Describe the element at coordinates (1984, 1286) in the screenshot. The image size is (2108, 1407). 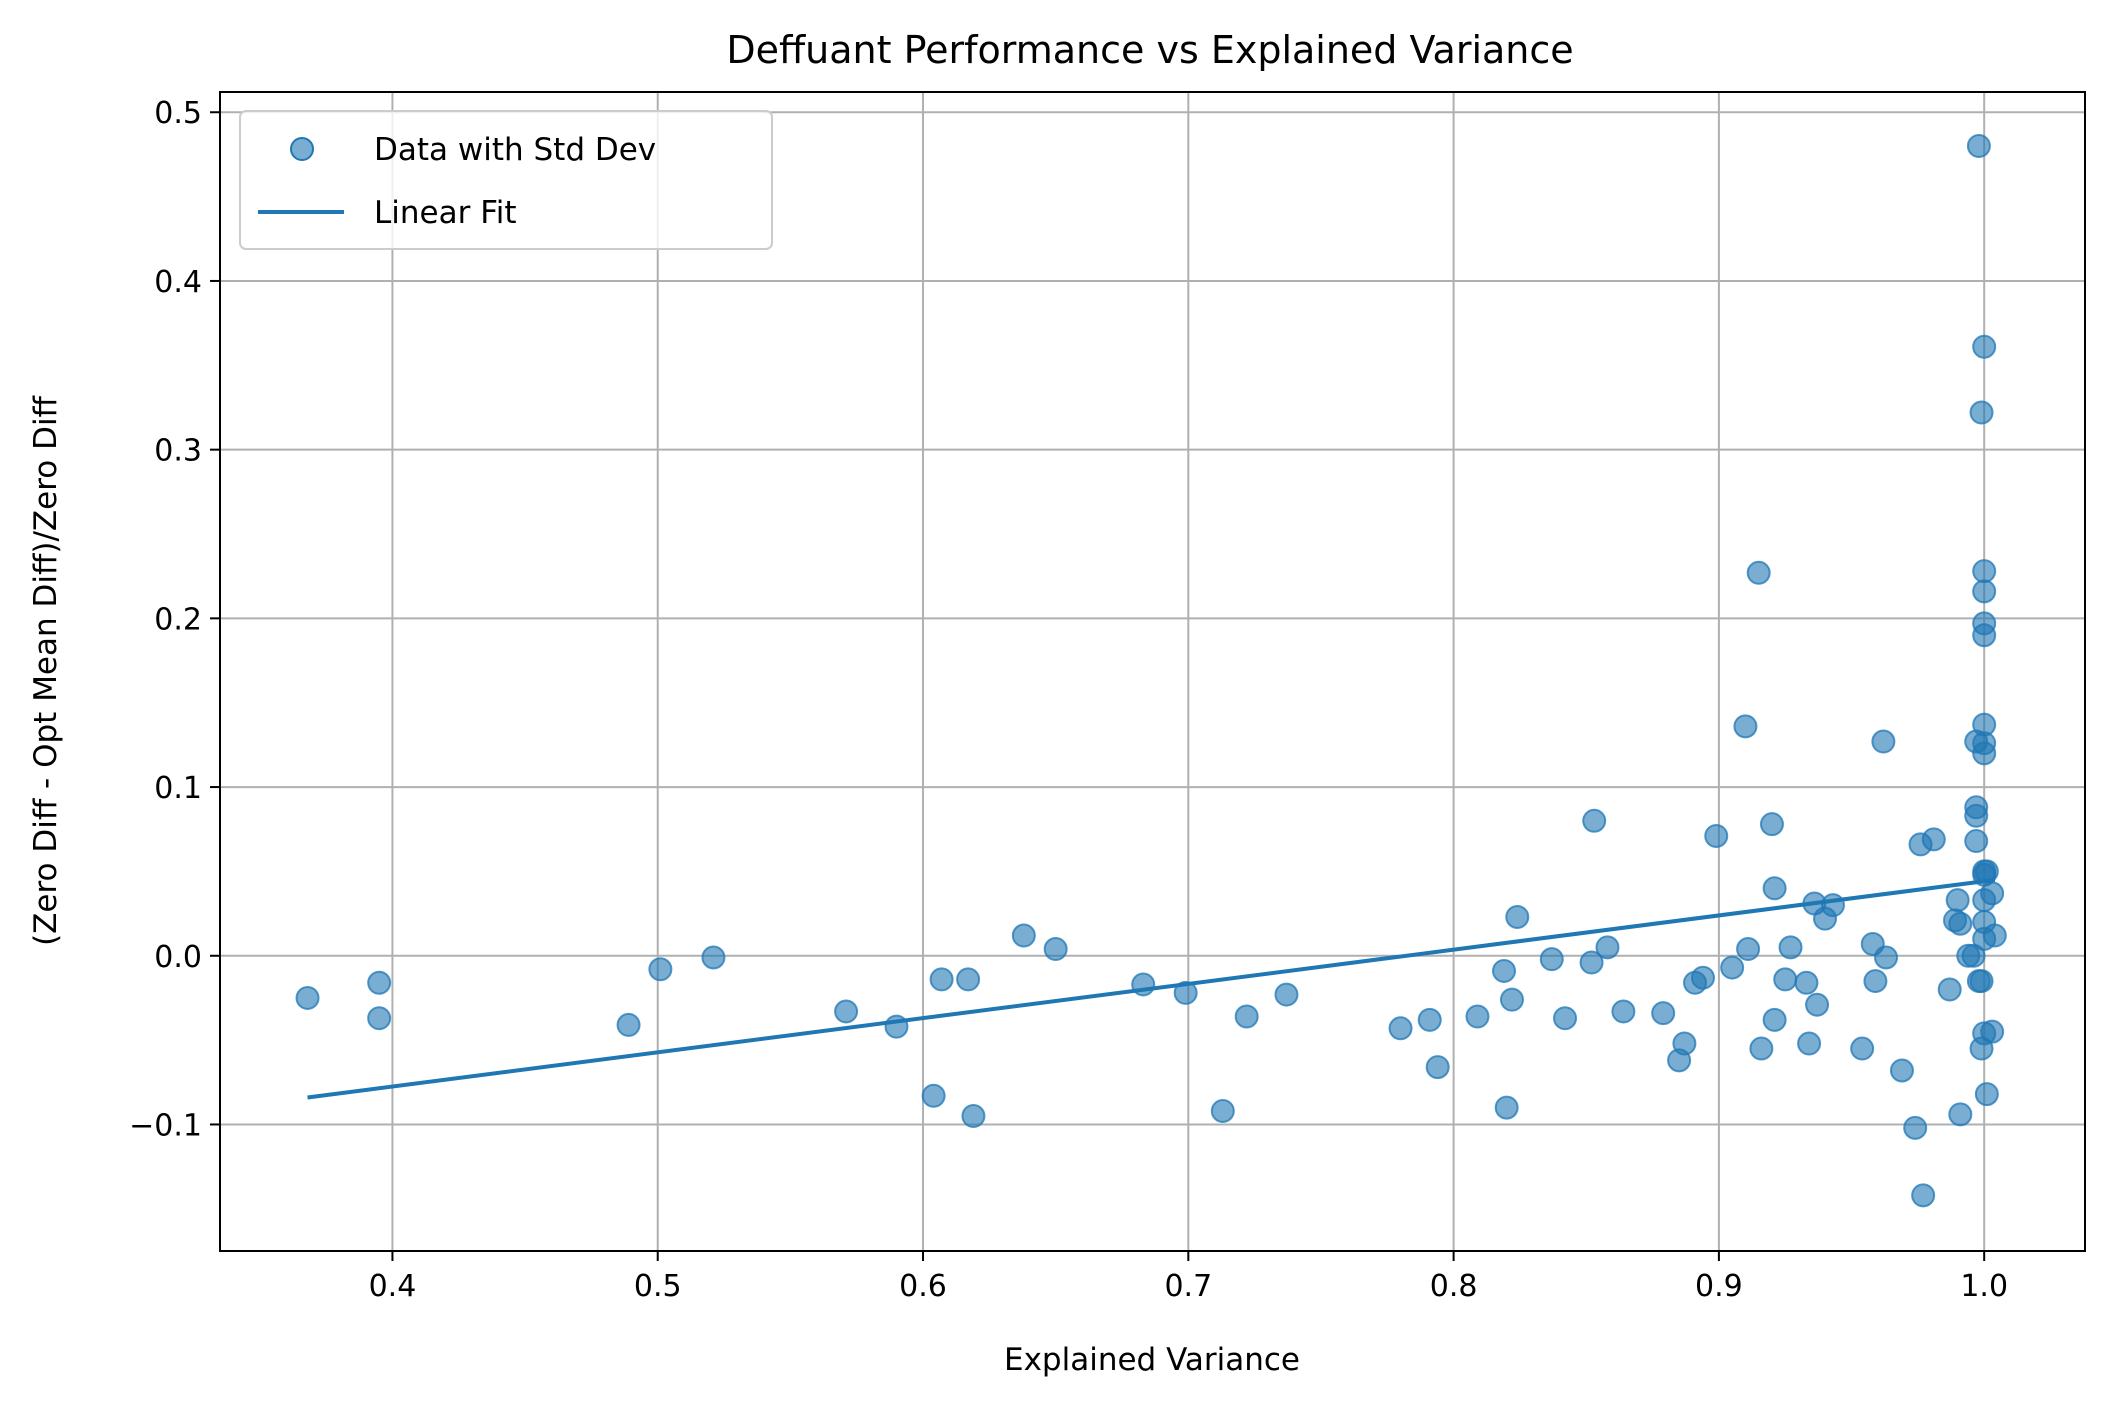
I see `x-tick-label: 1.0` at that location.